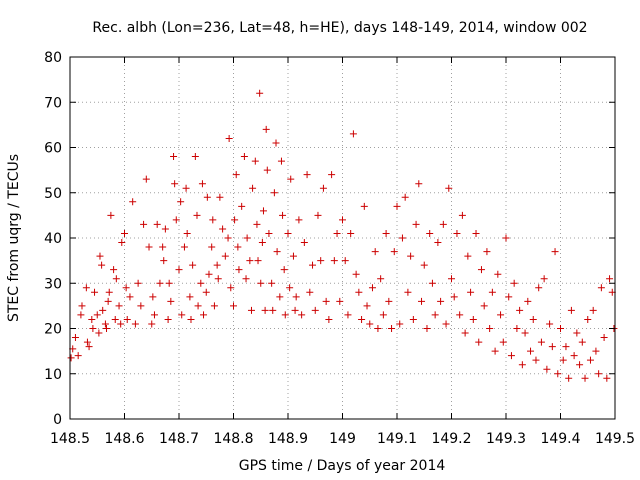 The height and width of the screenshot is (480, 640). What do you see at coordinates (53, 284) in the screenshot?
I see `y-tick-label: 30` at bounding box center [53, 284].